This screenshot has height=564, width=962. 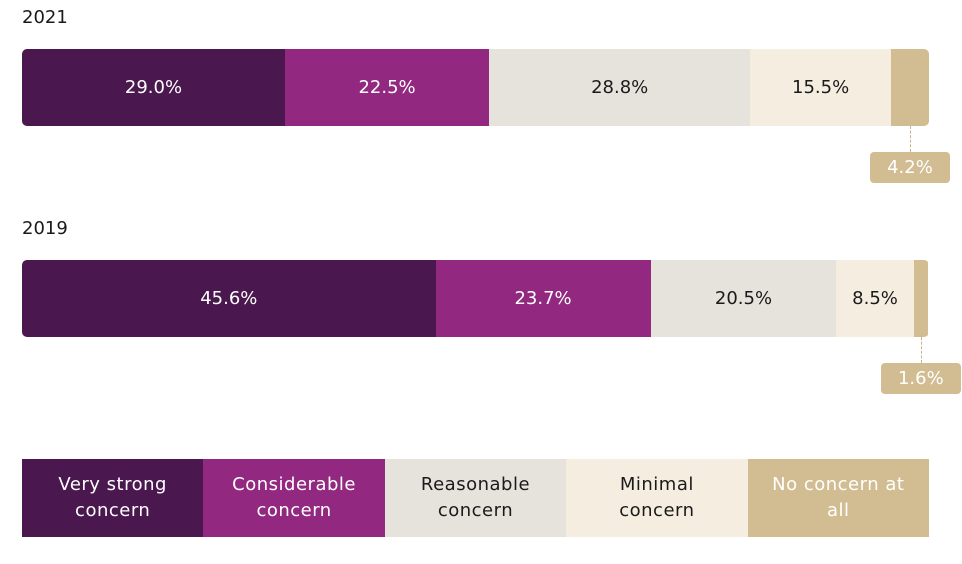 I want to click on row-label: 2021, so click(x=45, y=17).